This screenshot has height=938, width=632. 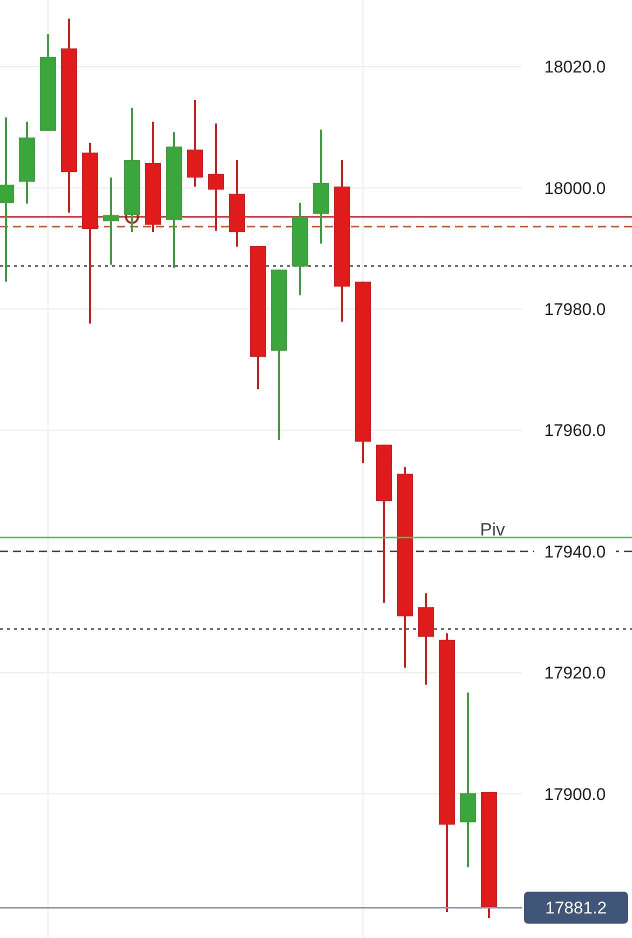 What do you see at coordinates (575, 188) in the screenshot?
I see `y-tick-label: 18000.0` at bounding box center [575, 188].